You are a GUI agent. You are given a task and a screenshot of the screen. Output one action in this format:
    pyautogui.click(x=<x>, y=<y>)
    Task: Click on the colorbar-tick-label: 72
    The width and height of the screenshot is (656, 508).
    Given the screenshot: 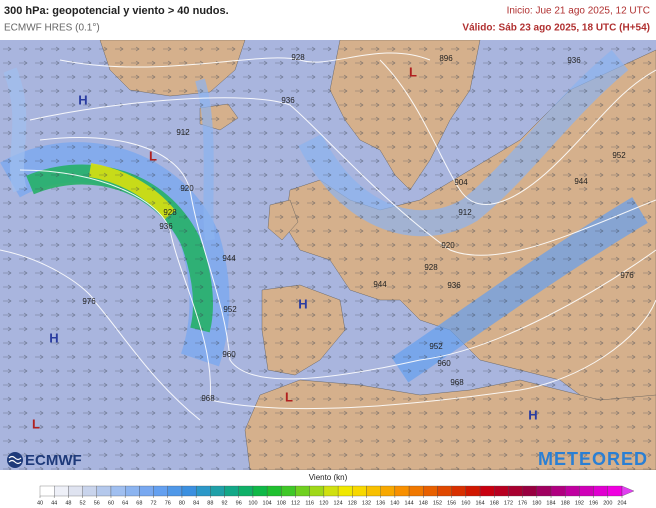 What is the action you would take?
    pyautogui.click(x=153, y=503)
    